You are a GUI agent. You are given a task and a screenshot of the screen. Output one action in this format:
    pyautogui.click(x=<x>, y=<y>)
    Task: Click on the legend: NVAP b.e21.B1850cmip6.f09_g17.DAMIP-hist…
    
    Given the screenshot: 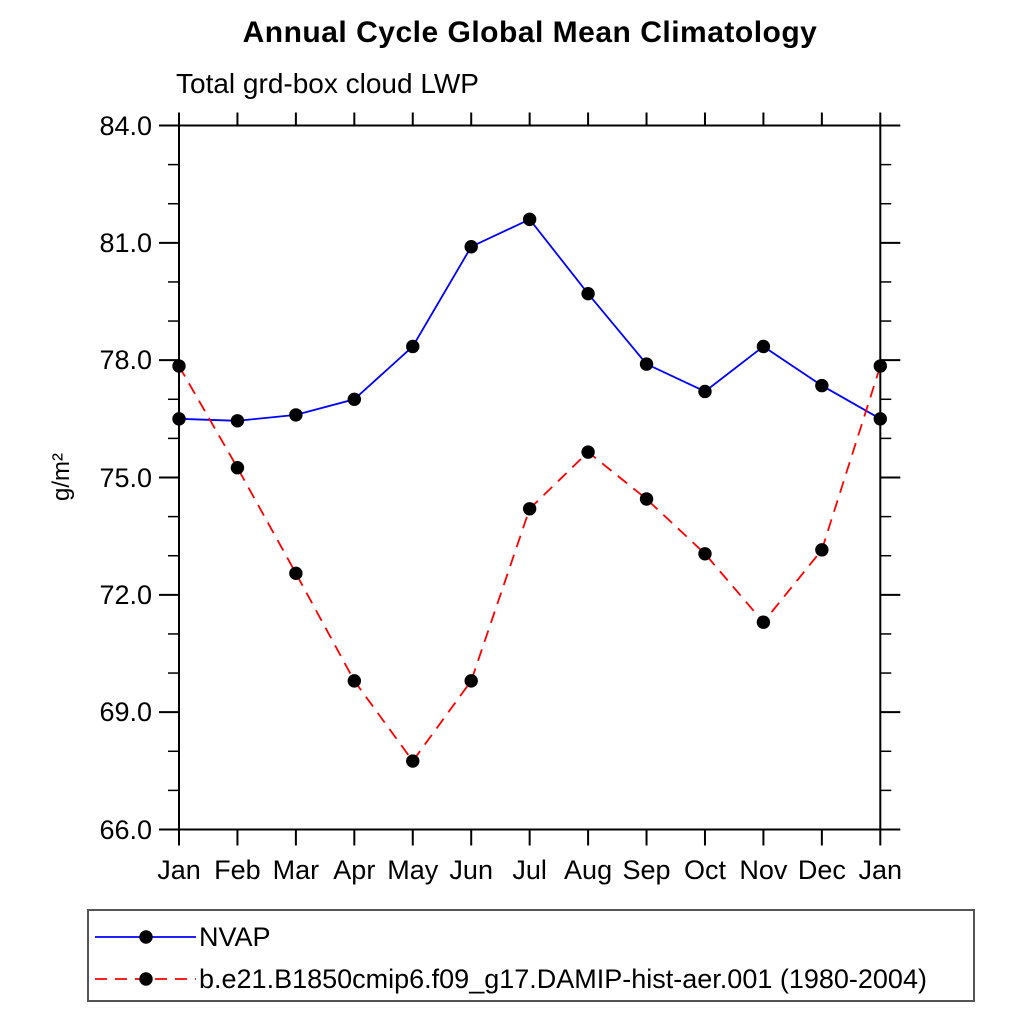 What is the action you would take?
    pyautogui.click(x=531, y=955)
    